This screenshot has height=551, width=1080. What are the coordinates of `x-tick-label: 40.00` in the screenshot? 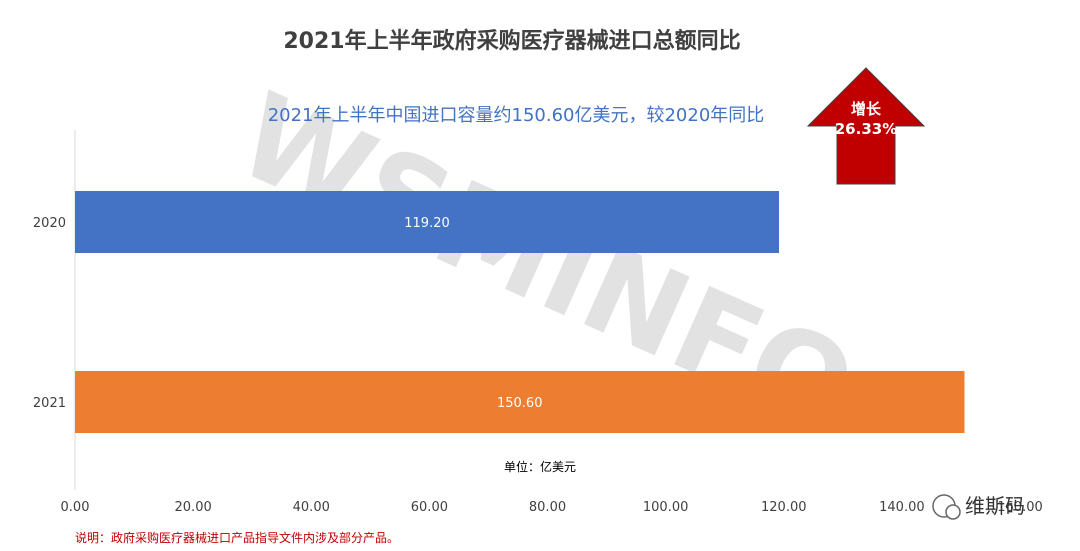 It's located at (311, 507).